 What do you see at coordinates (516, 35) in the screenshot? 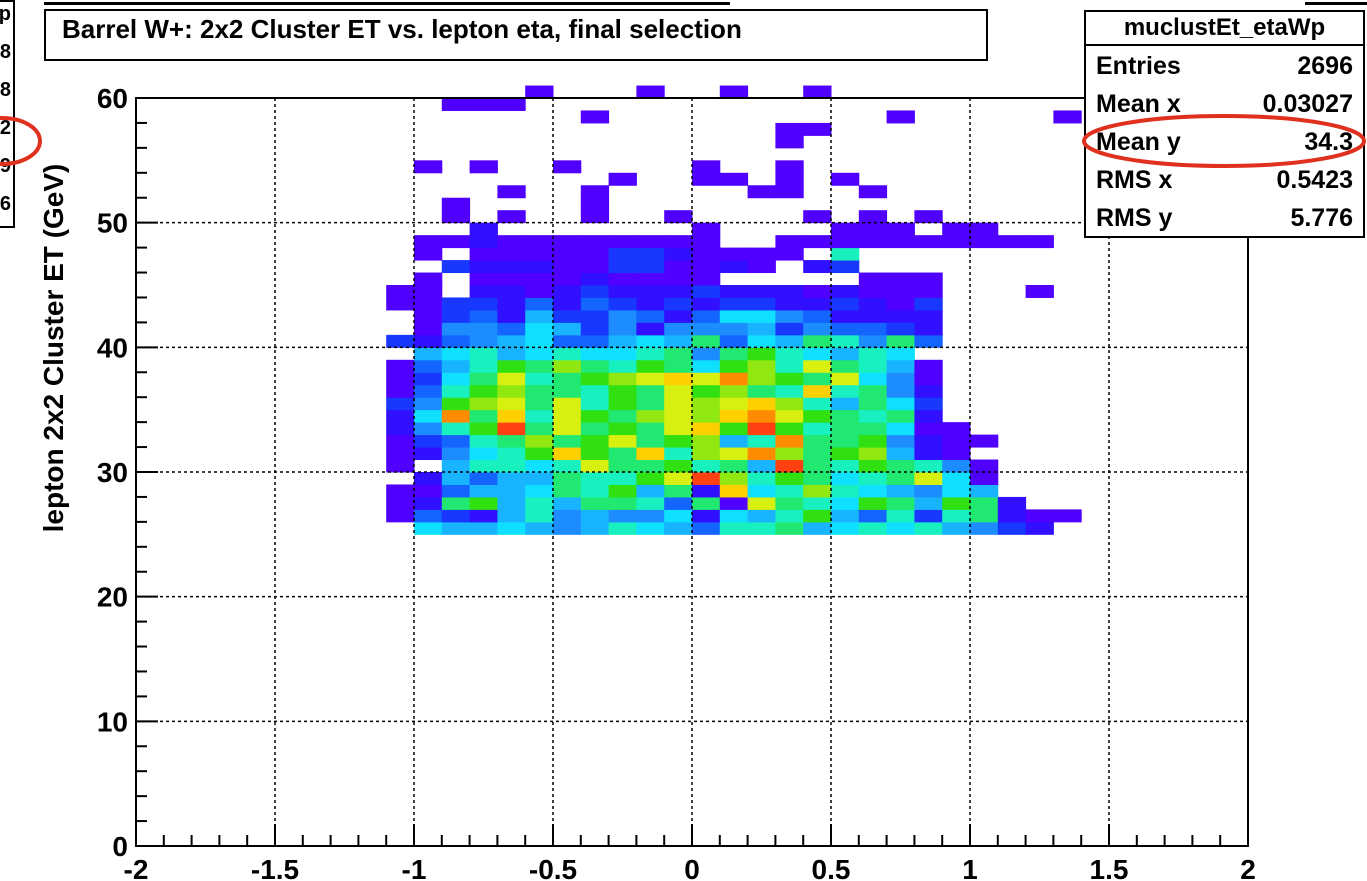
I see `title-box` at bounding box center [516, 35].